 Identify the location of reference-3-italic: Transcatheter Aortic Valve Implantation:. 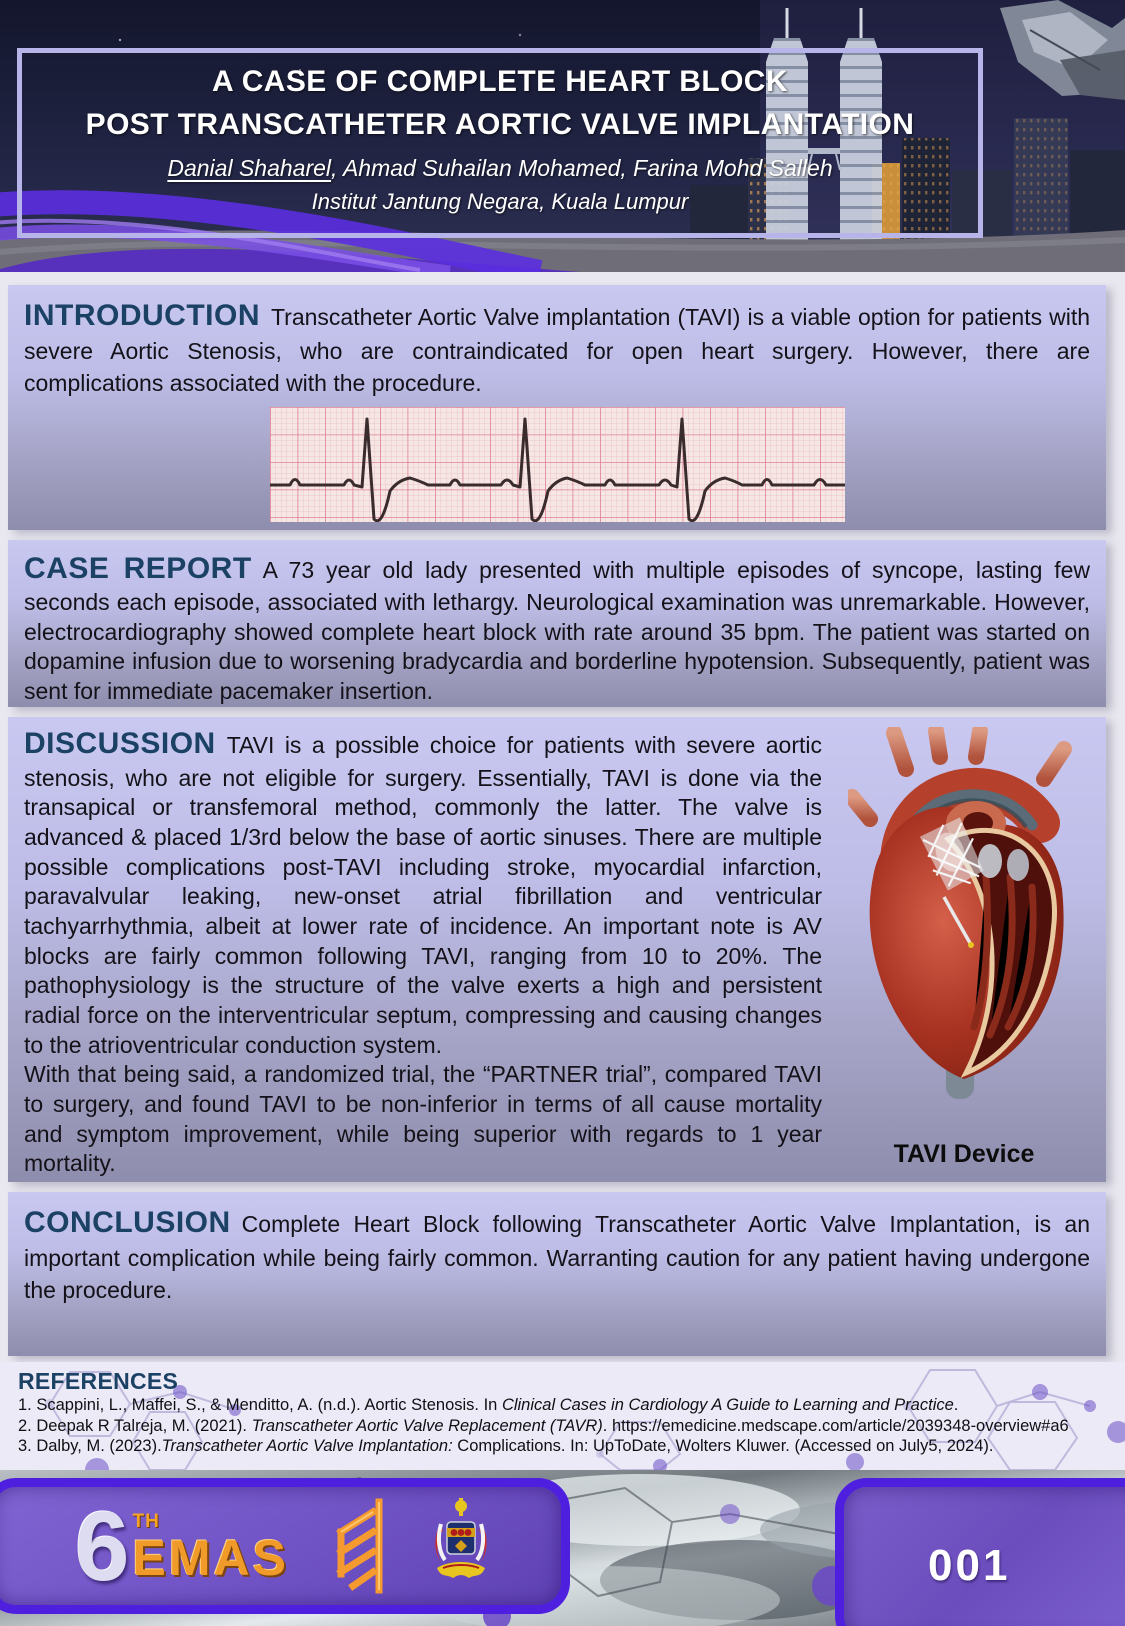
(307, 1446).